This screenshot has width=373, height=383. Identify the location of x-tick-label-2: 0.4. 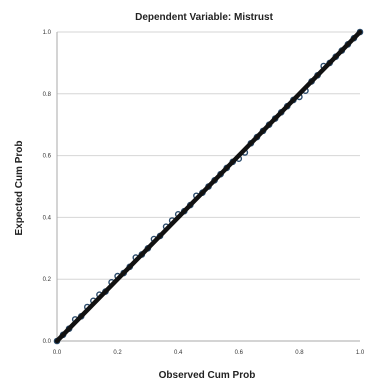
(178, 353).